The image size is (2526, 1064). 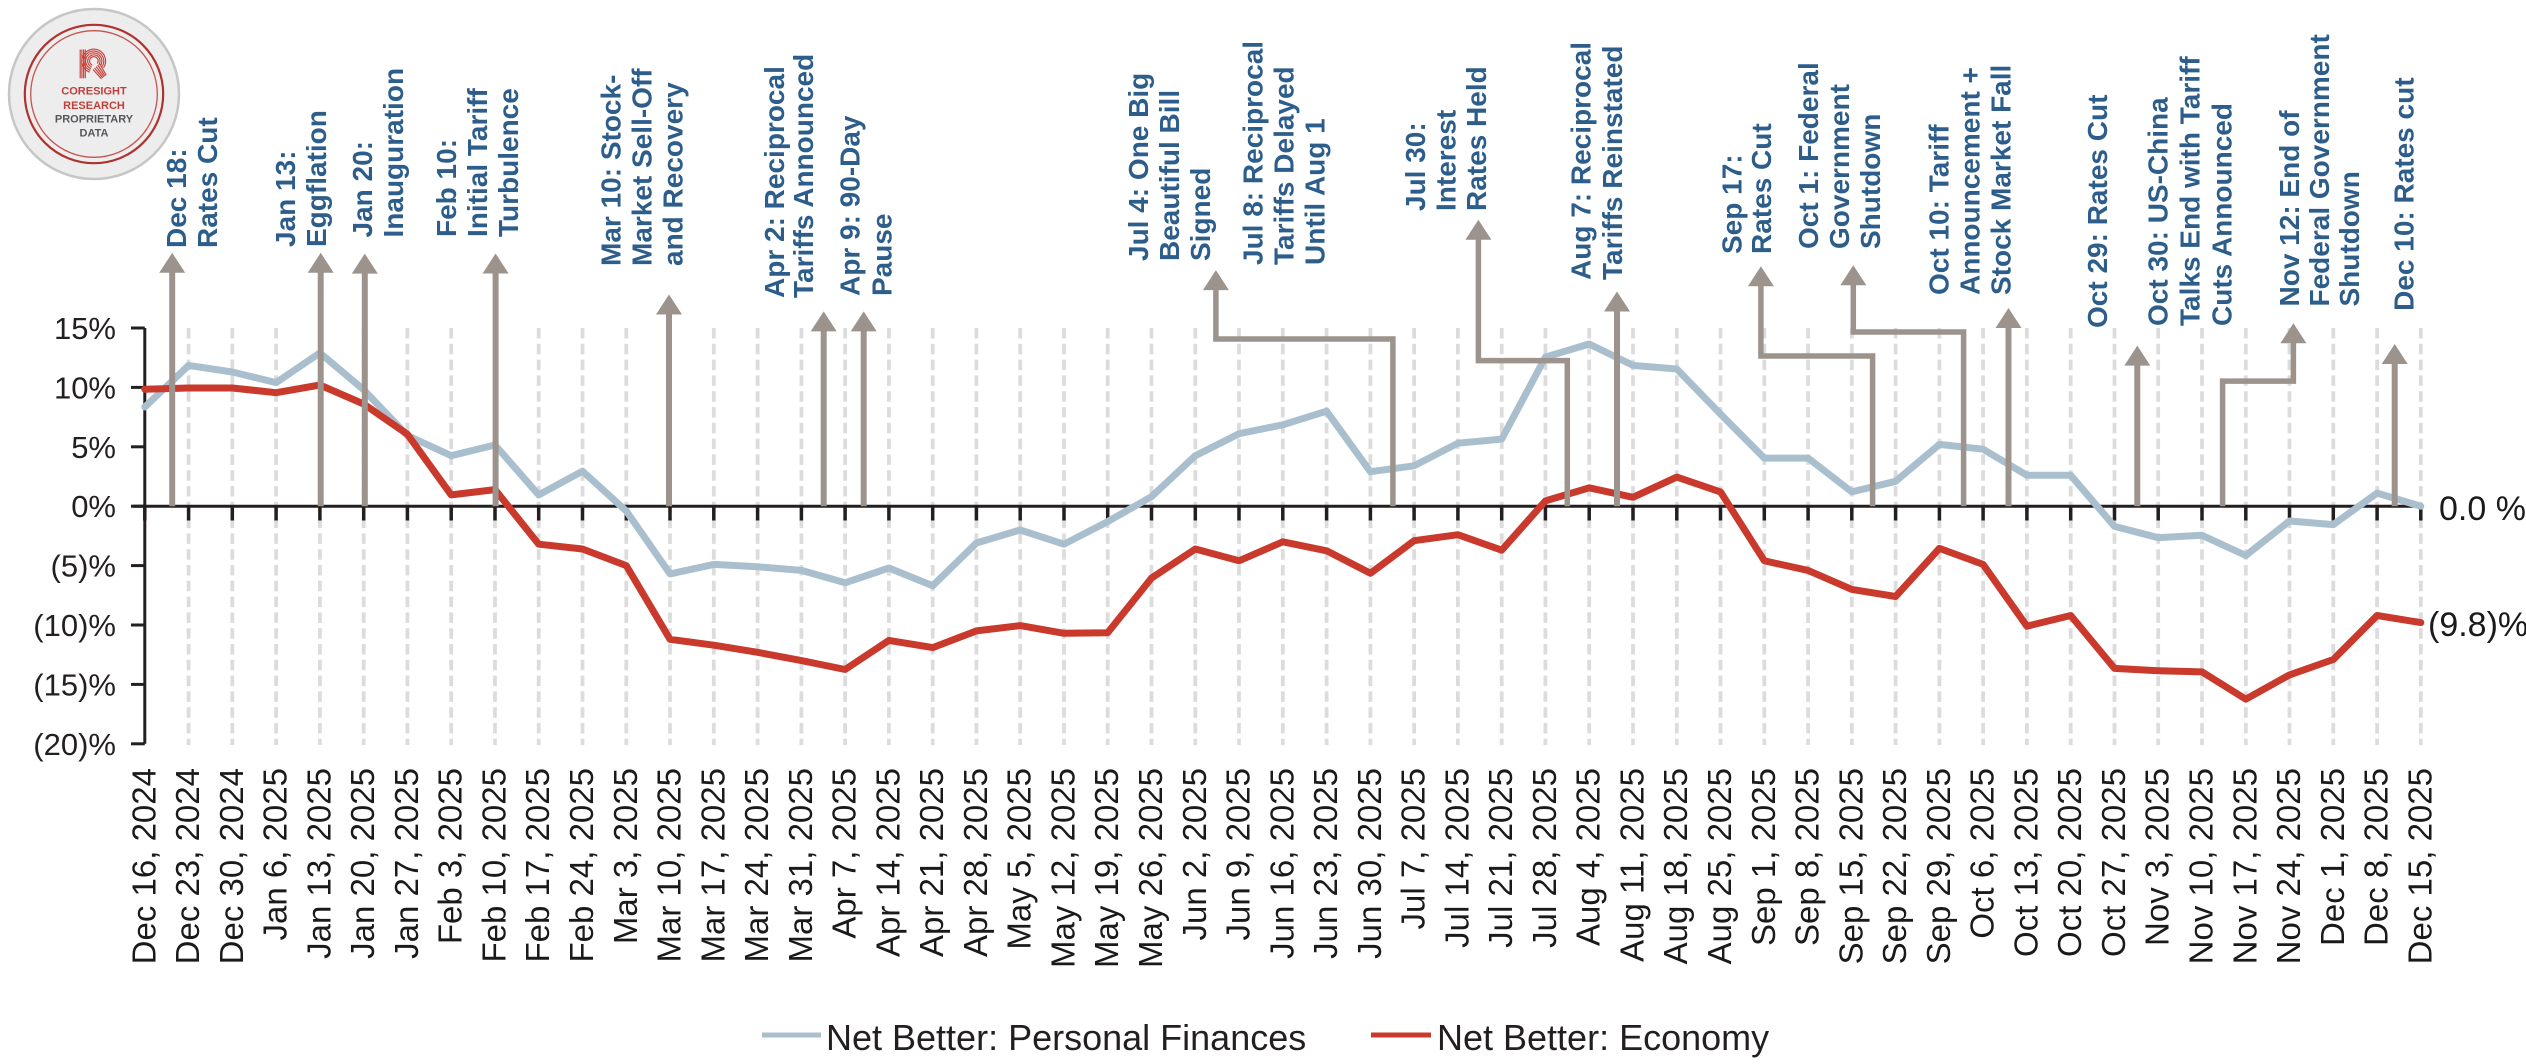 What do you see at coordinates (1138, 167) in the screenshot?
I see `svg-text: Jul 4: One Big` at bounding box center [1138, 167].